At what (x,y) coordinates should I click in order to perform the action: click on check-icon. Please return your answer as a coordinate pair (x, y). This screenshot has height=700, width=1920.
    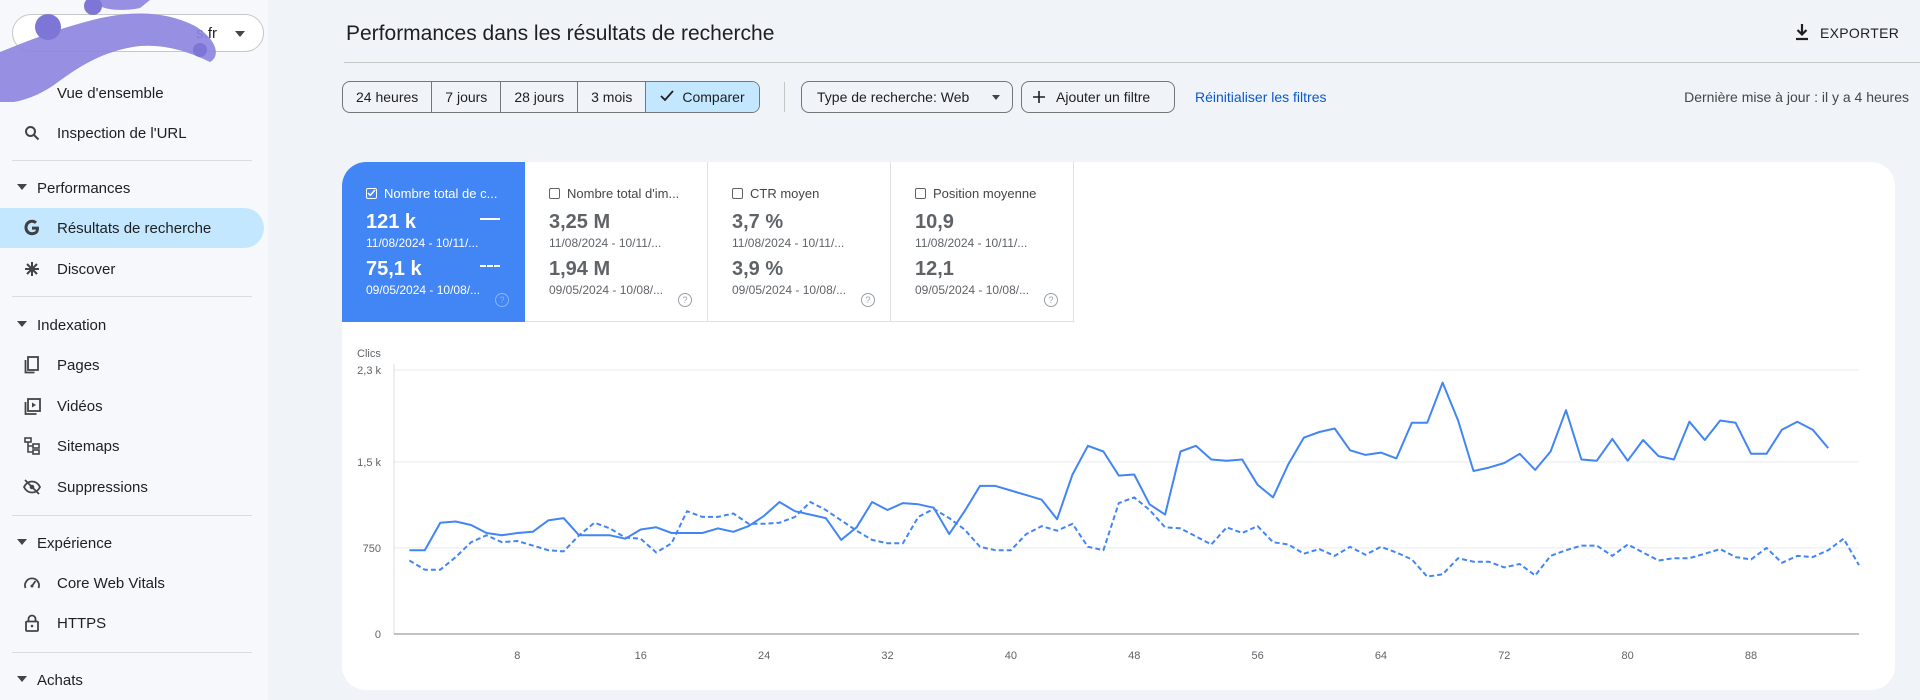
    Looking at the image, I should click on (667, 97).